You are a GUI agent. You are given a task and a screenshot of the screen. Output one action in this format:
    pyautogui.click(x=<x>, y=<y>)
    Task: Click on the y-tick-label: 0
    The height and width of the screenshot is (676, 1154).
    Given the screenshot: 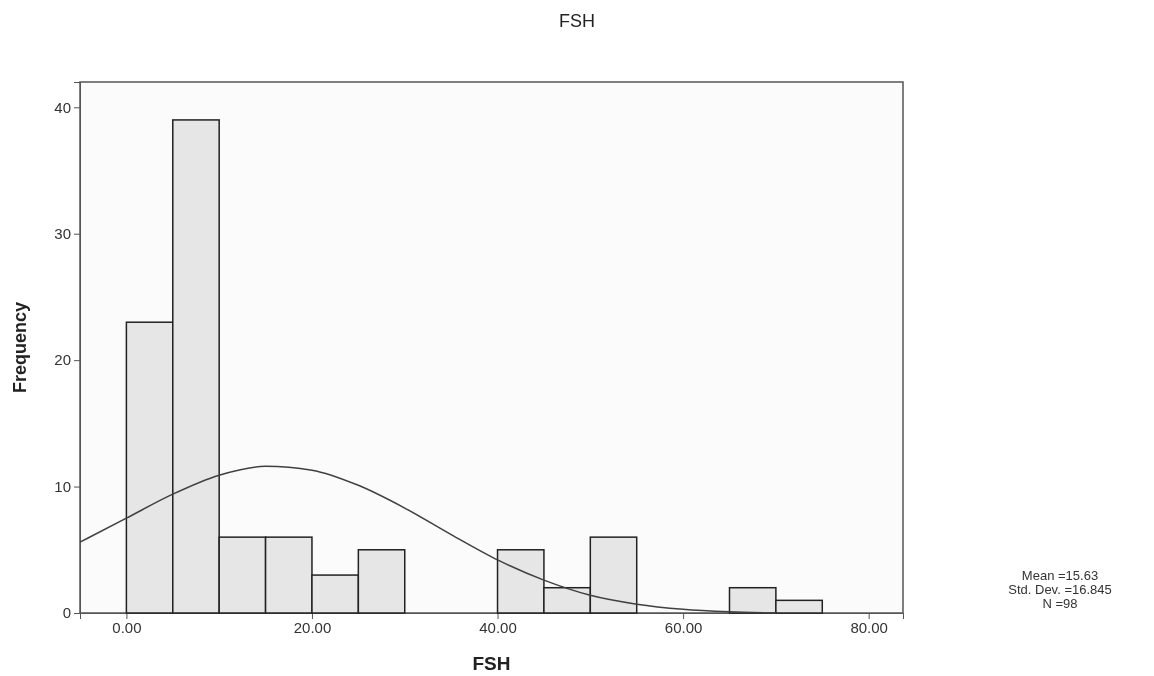 What is the action you would take?
    pyautogui.click(x=66, y=613)
    